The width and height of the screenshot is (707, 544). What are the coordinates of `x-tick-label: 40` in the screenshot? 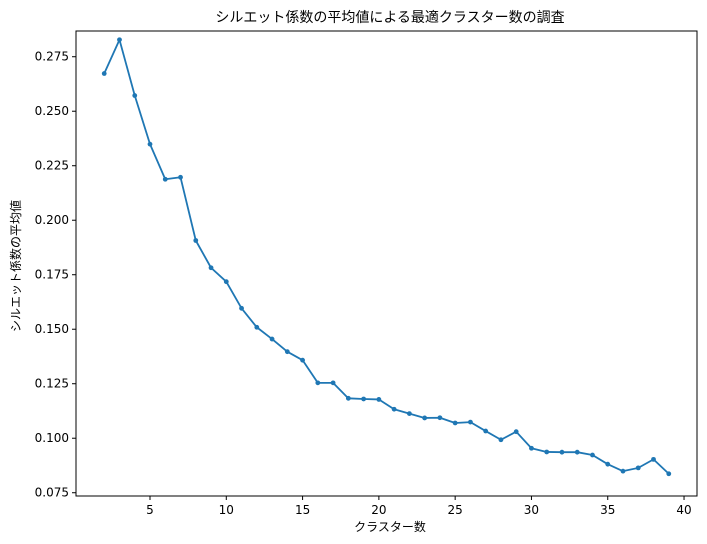 It's located at (683, 510).